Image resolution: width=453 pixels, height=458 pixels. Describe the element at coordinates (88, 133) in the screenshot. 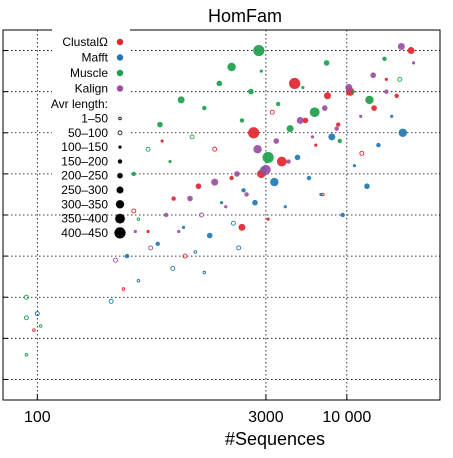

I see `legend-size-label: 50–100` at that location.